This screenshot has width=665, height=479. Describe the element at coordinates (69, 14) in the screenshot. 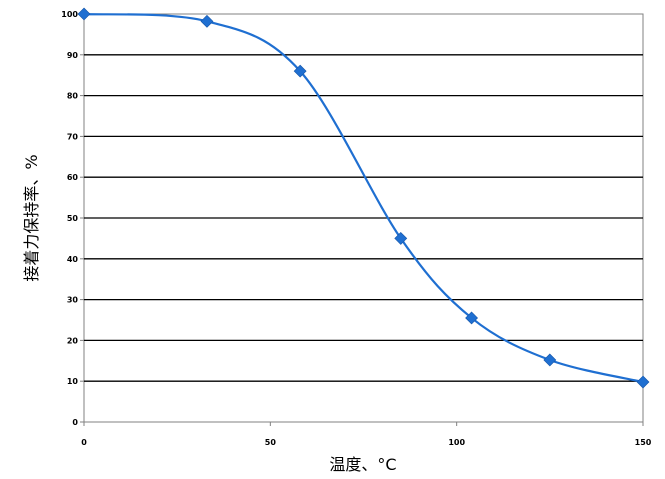

I see `y-tick-label: 100` at that location.